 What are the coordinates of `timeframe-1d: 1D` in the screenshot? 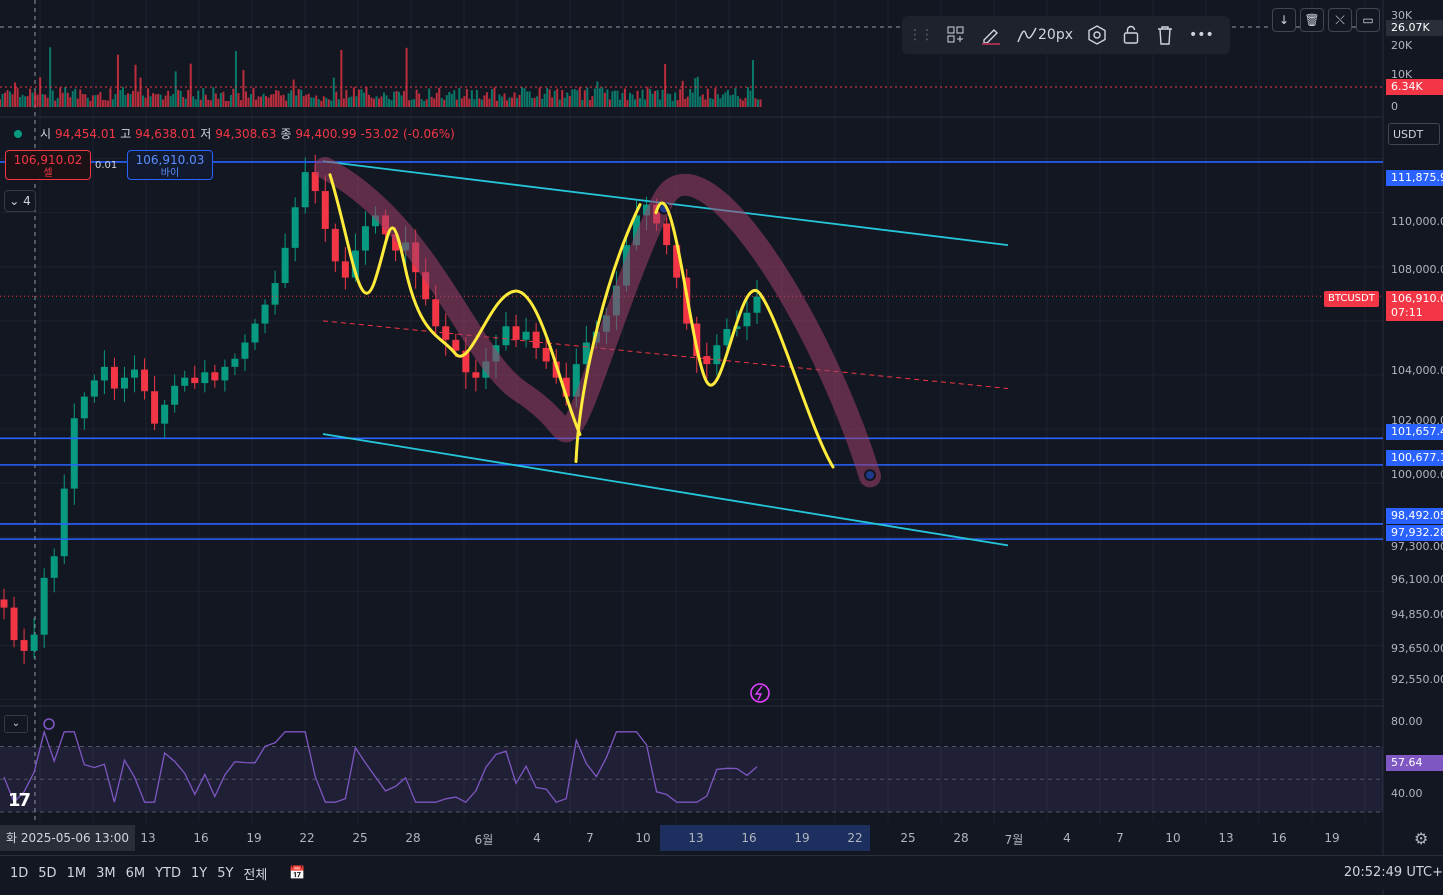 It's located at (19, 873).